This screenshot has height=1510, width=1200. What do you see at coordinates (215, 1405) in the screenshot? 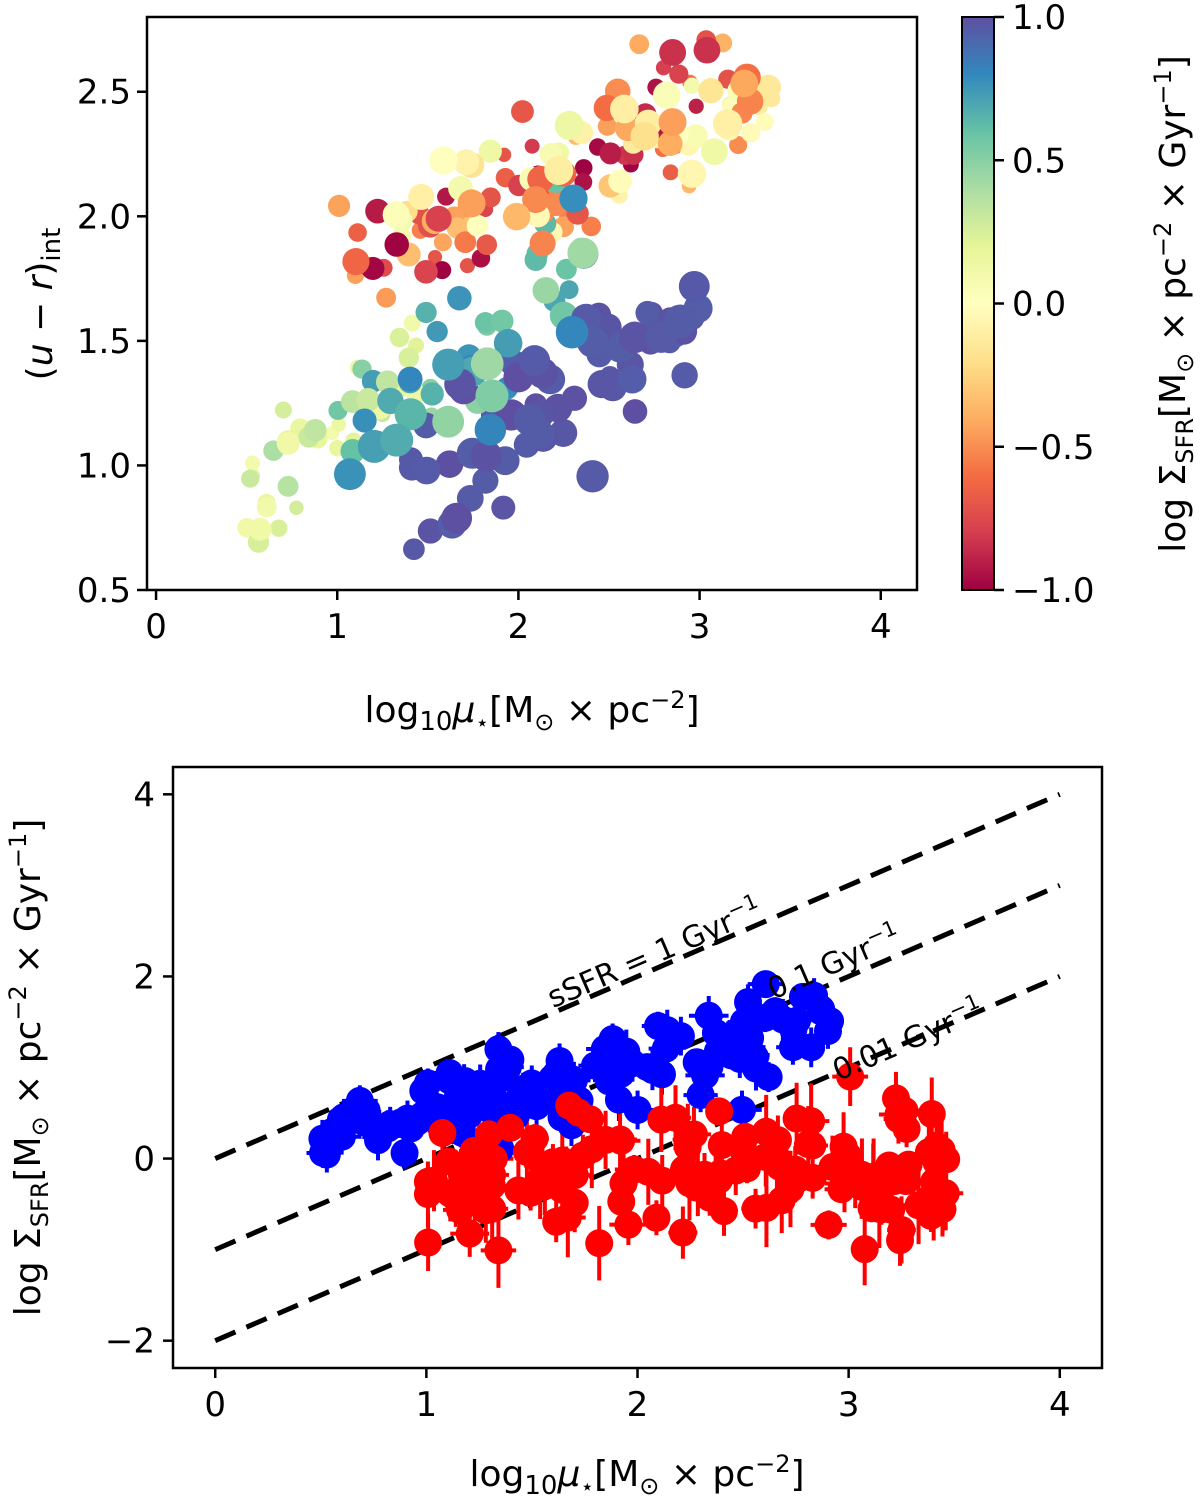
I see `bottom-x-tick-label: 0` at bounding box center [215, 1405].